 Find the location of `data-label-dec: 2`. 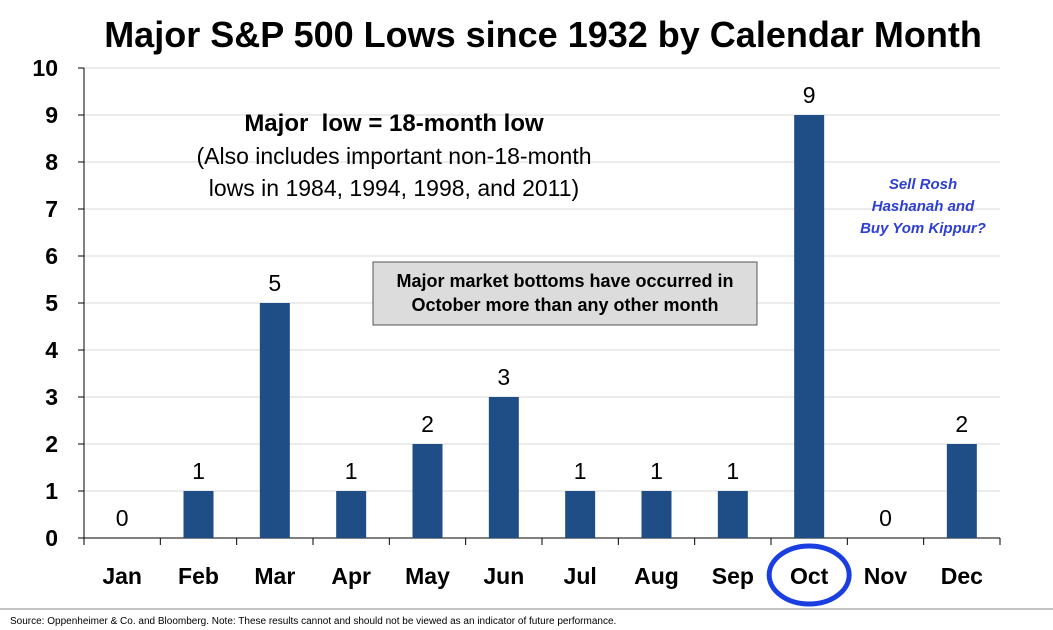

data-label-dec: 2 is located at coordinates (961, 424).